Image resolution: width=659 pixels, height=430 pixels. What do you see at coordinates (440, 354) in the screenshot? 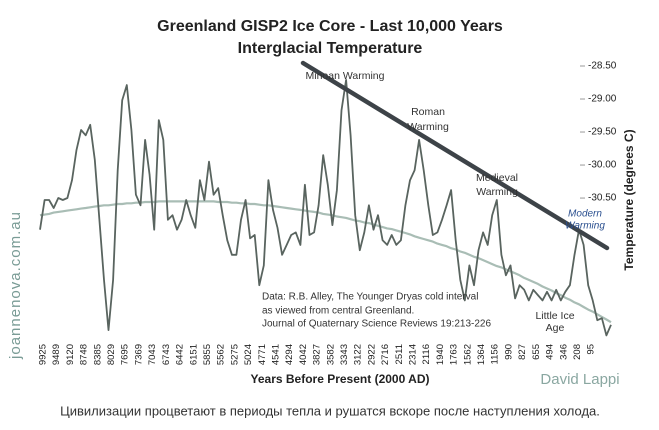
I see `x-tick-label: 1940` at bounding box center [440, 354].